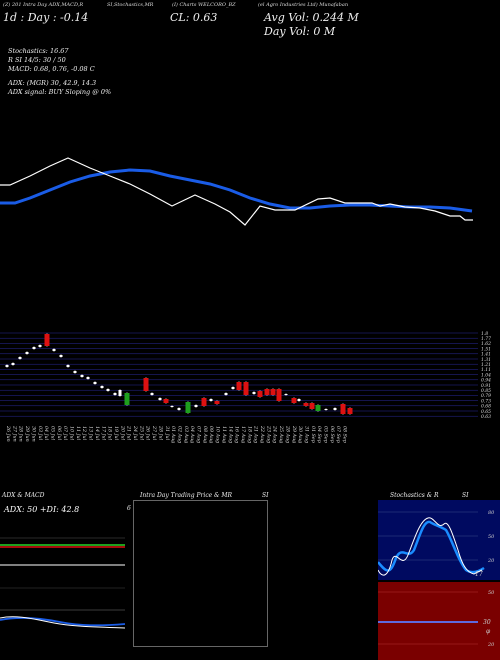 The width and height of the screenshot is (500, 660). Describe the element at coordinates (27, 433) in the screenshot. I see `date-label: 29 Jun` at that location.